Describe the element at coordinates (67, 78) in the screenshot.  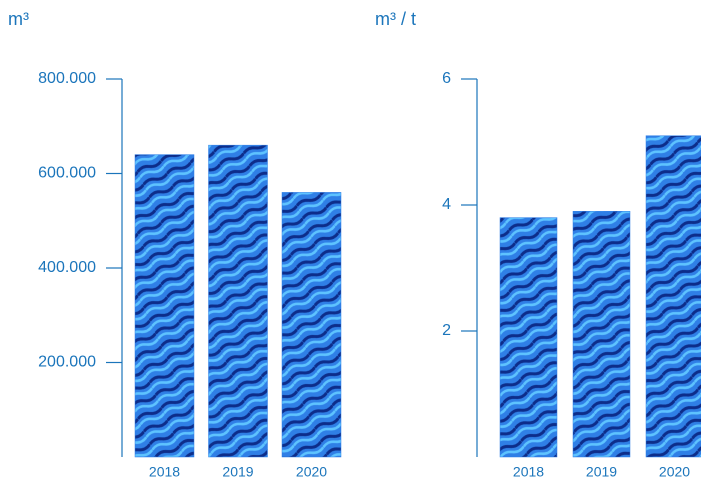
I see `y-tick-label: 800.000` at that location.